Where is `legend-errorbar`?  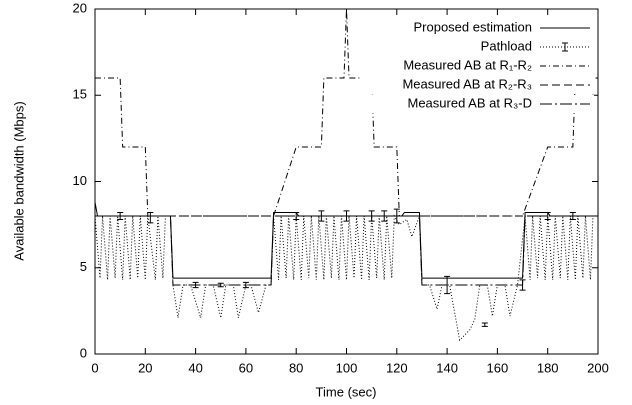 legend-errorbar is located at coordinates (565, 47).